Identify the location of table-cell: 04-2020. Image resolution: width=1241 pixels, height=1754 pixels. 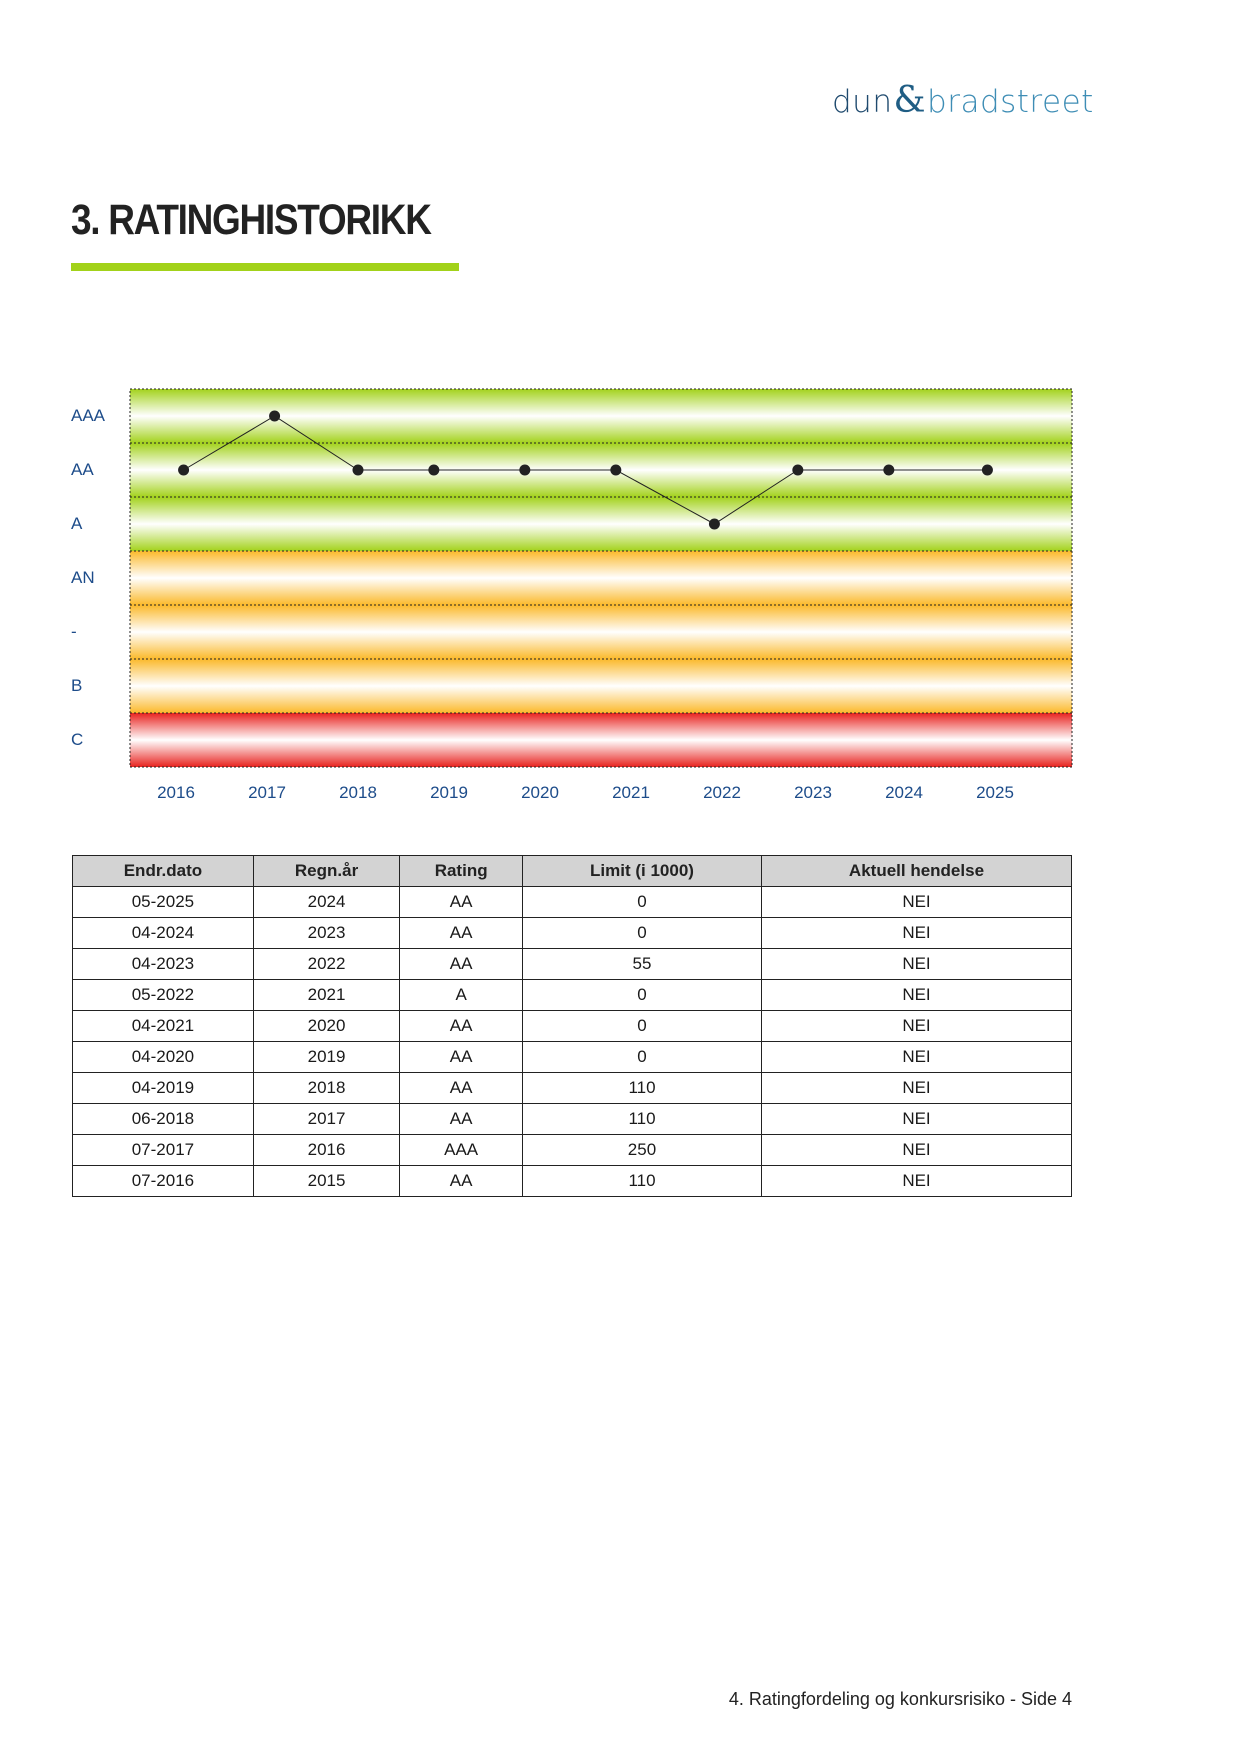
(163, 1057).